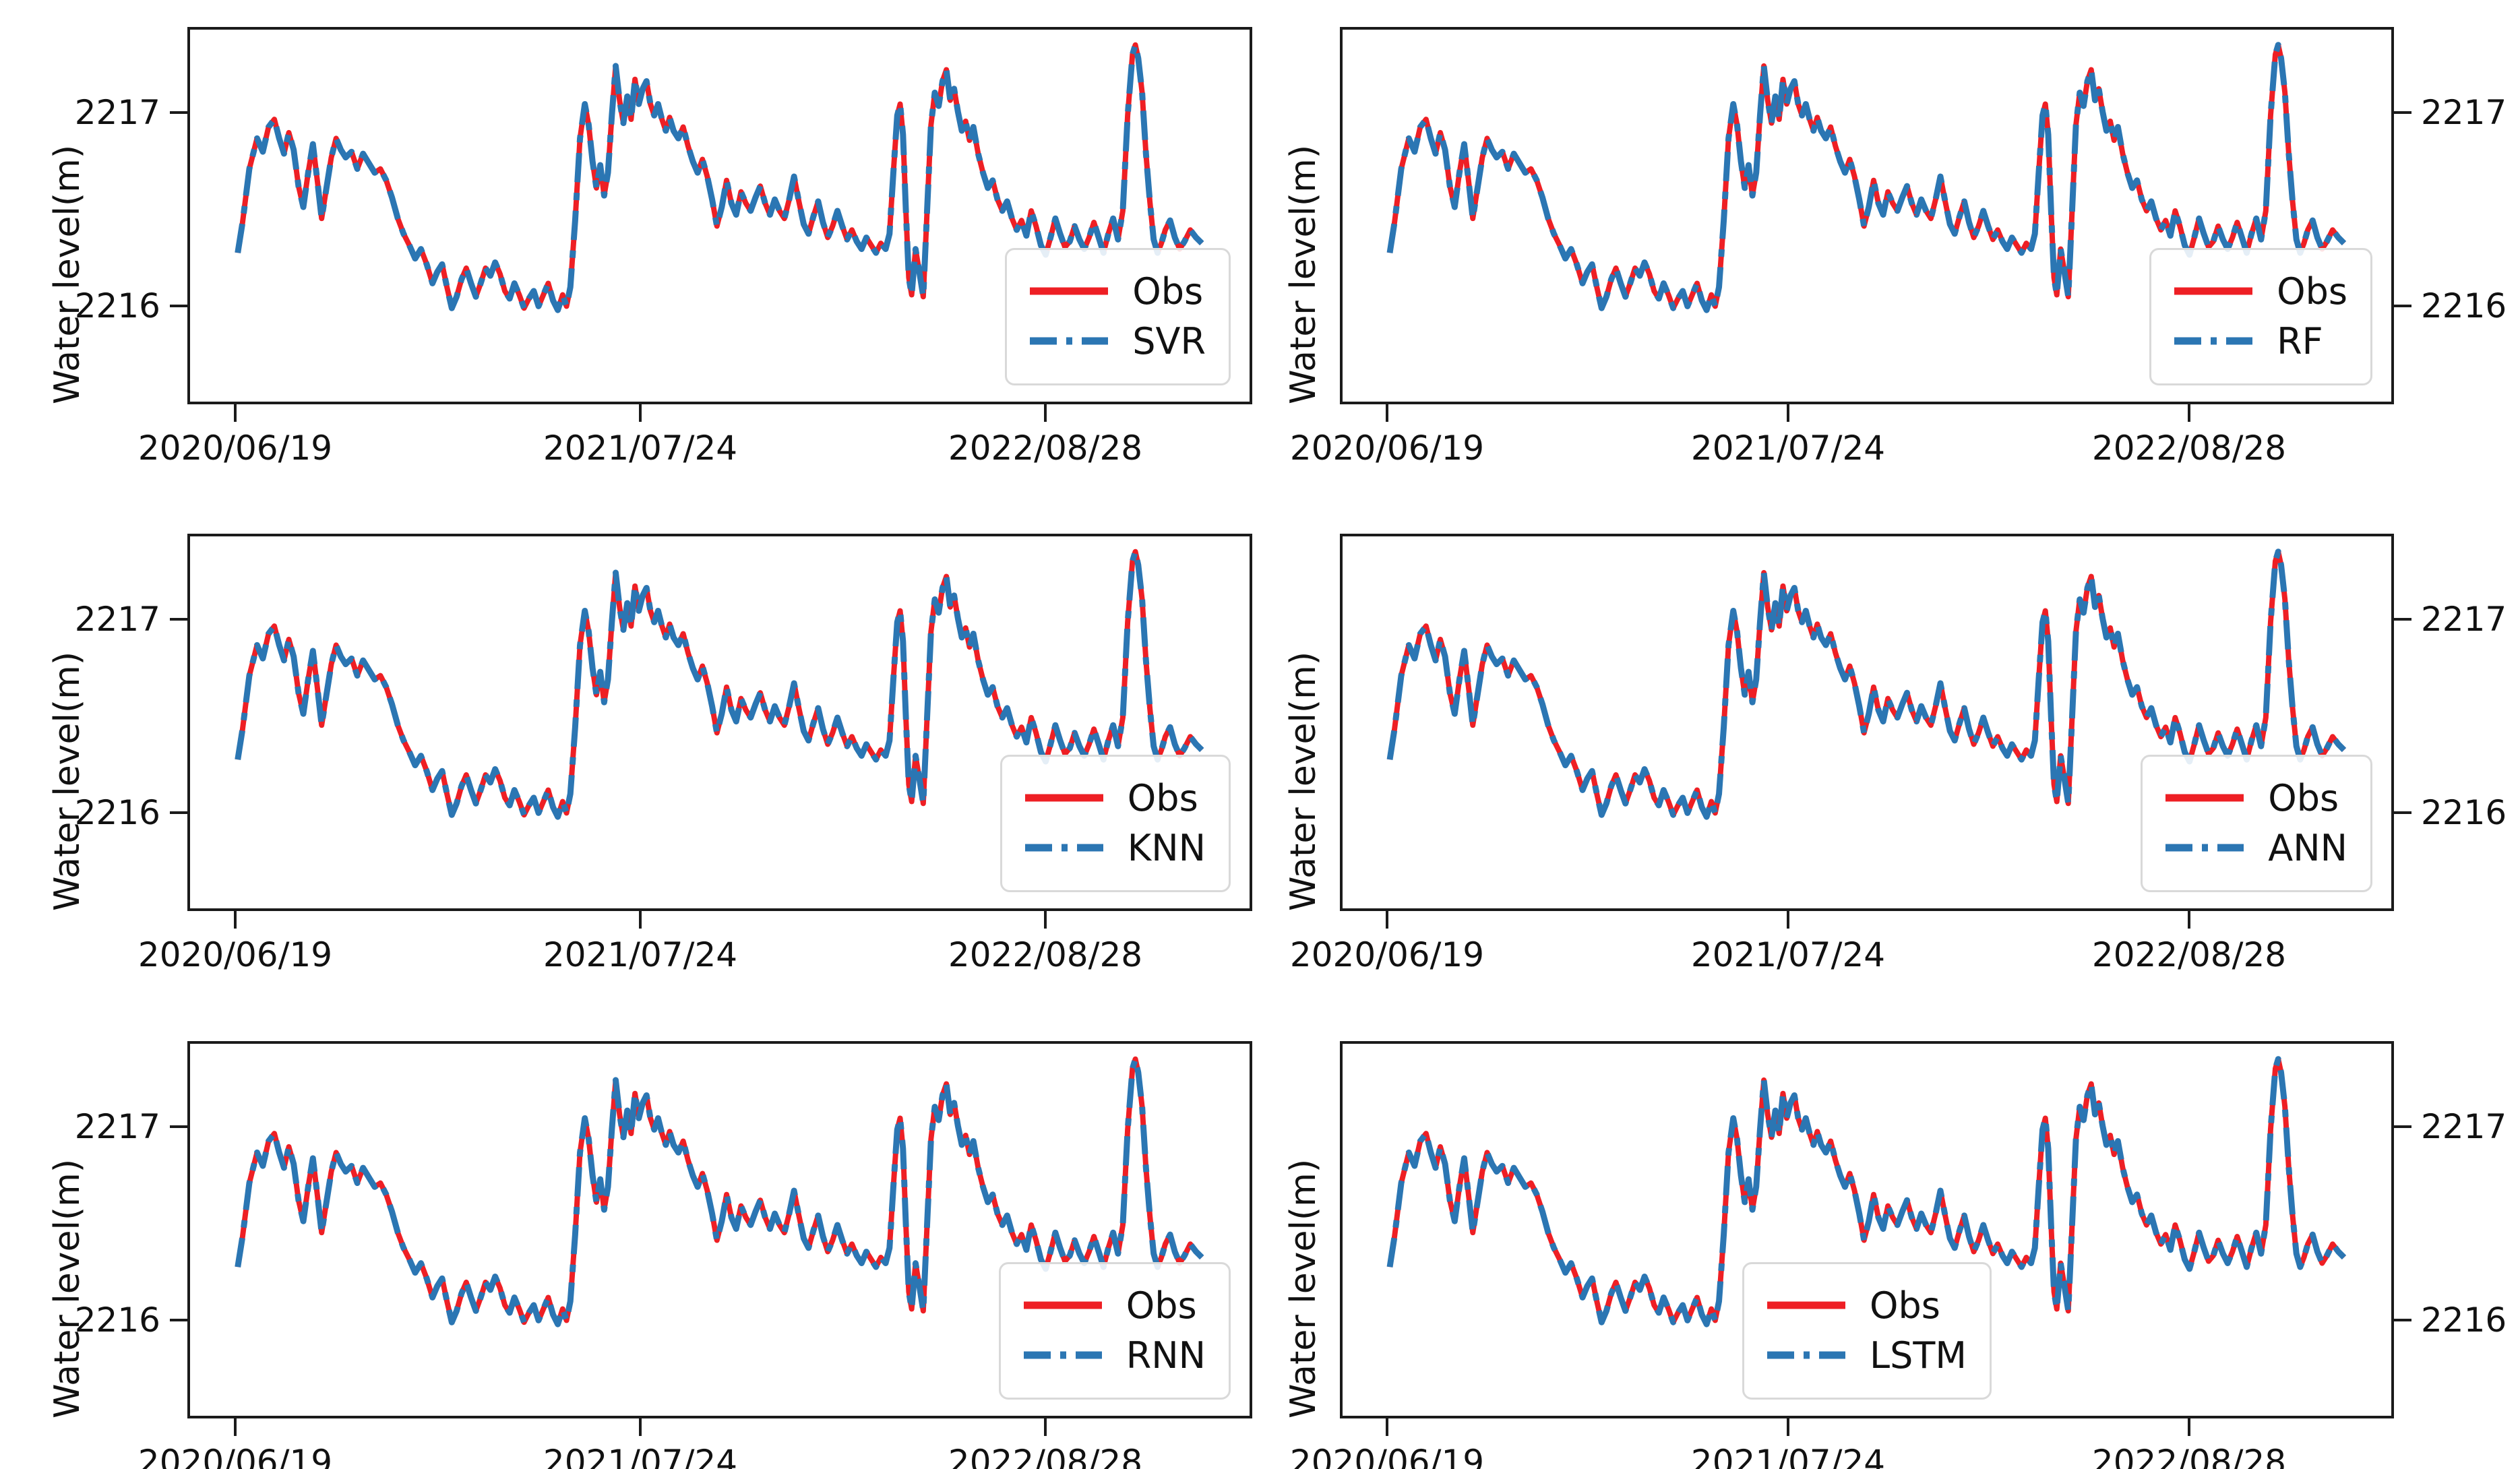 The height and width of the screenshot is (1469, 2520). I want to click on legend-row-model: RF, so click(2258, 341).